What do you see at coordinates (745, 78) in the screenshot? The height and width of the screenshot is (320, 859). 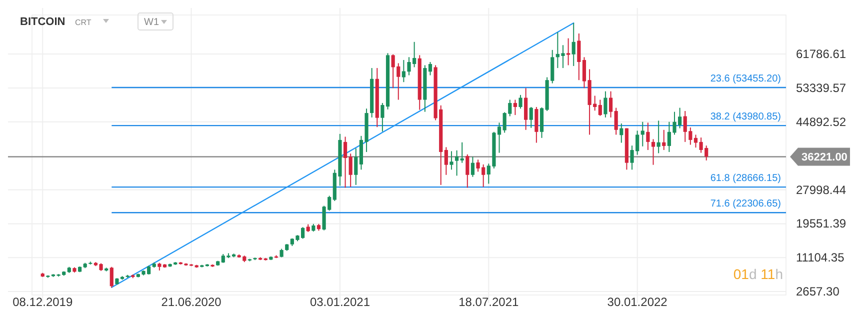 I see `ref-line-label: 23.6 (53455.20)` at bounding box center [745, 78].